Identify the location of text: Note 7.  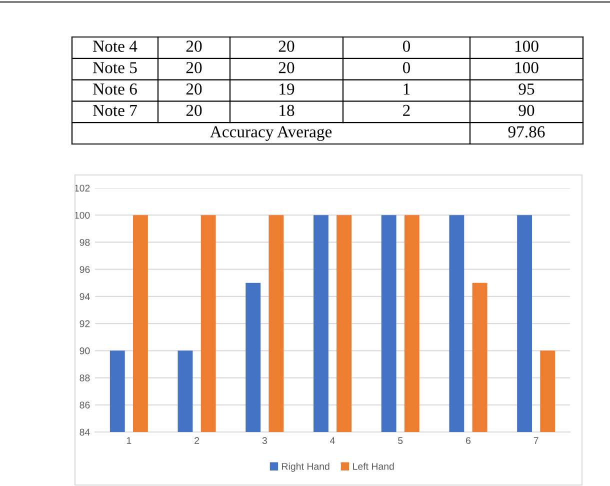
(115, 110).